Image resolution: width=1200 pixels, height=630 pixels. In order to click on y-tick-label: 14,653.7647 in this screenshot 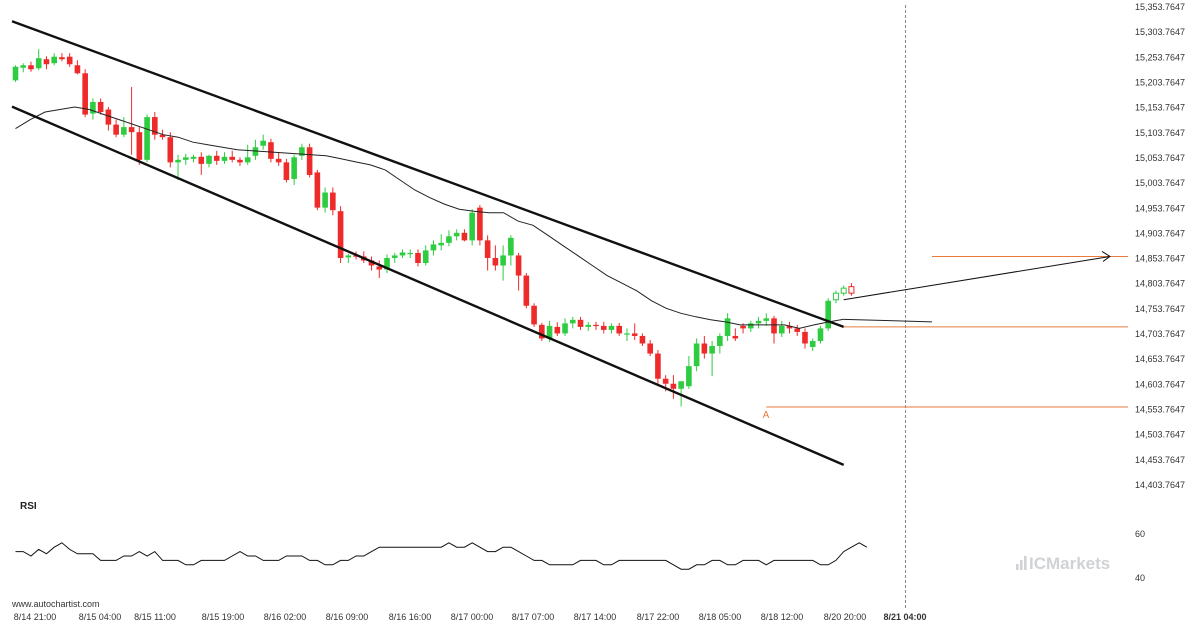, I will do `click(1160, 359)`.